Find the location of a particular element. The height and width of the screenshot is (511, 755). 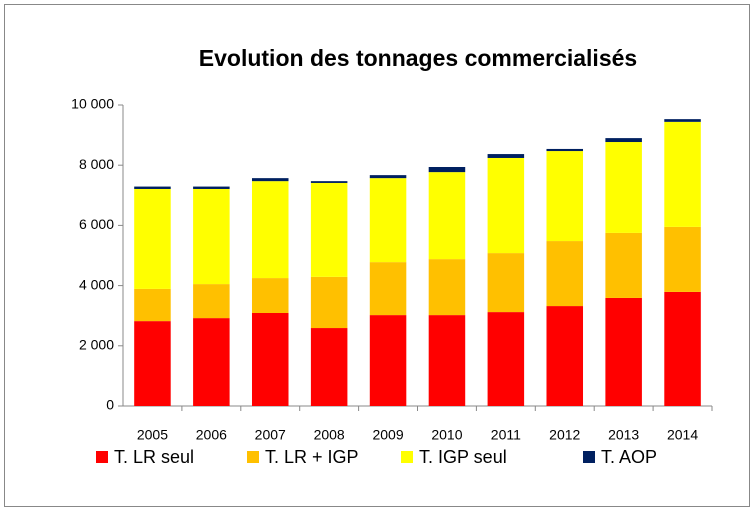

y-tick-label: 10 000 is located at coordinates (92, 104).